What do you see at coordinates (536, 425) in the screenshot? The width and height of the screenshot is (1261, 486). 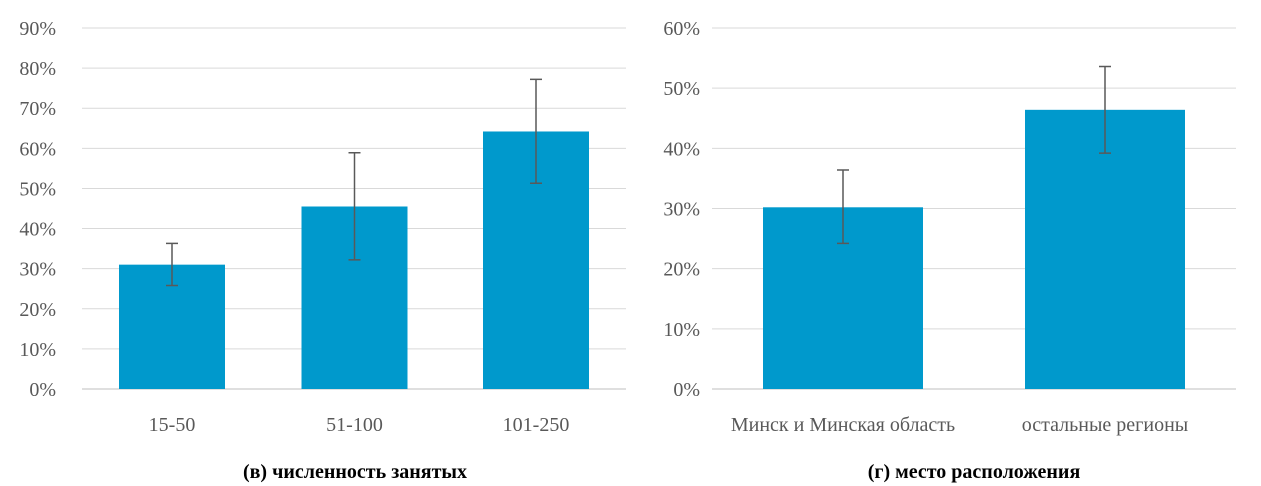 I see `x-tick-label: 101-250` at bounding box center [536, 425].